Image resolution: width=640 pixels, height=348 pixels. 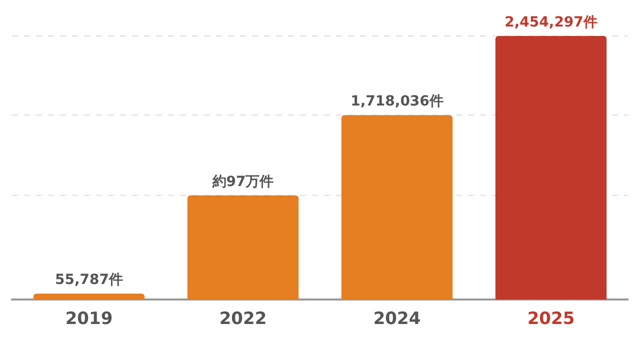 What do you see at coordinates (551, 22) in the screenshot?
I see `data-label: 2,454,297件` at bounding box center [551, 22].